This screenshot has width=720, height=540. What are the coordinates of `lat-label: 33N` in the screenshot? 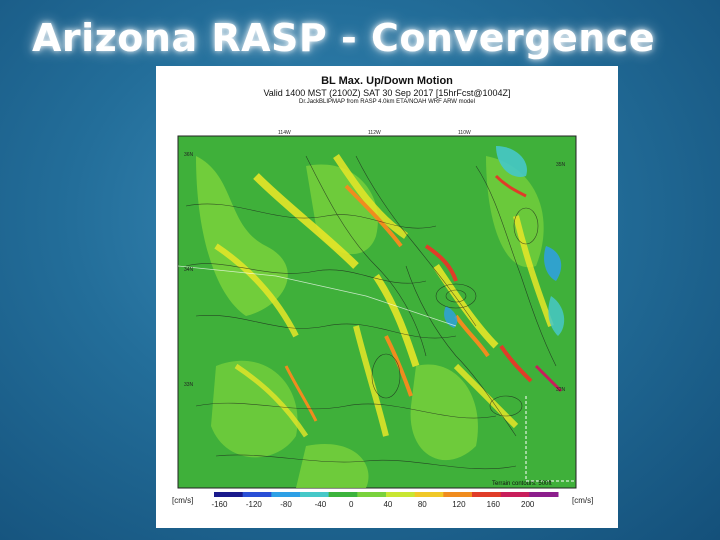 It's located at (189, 385).